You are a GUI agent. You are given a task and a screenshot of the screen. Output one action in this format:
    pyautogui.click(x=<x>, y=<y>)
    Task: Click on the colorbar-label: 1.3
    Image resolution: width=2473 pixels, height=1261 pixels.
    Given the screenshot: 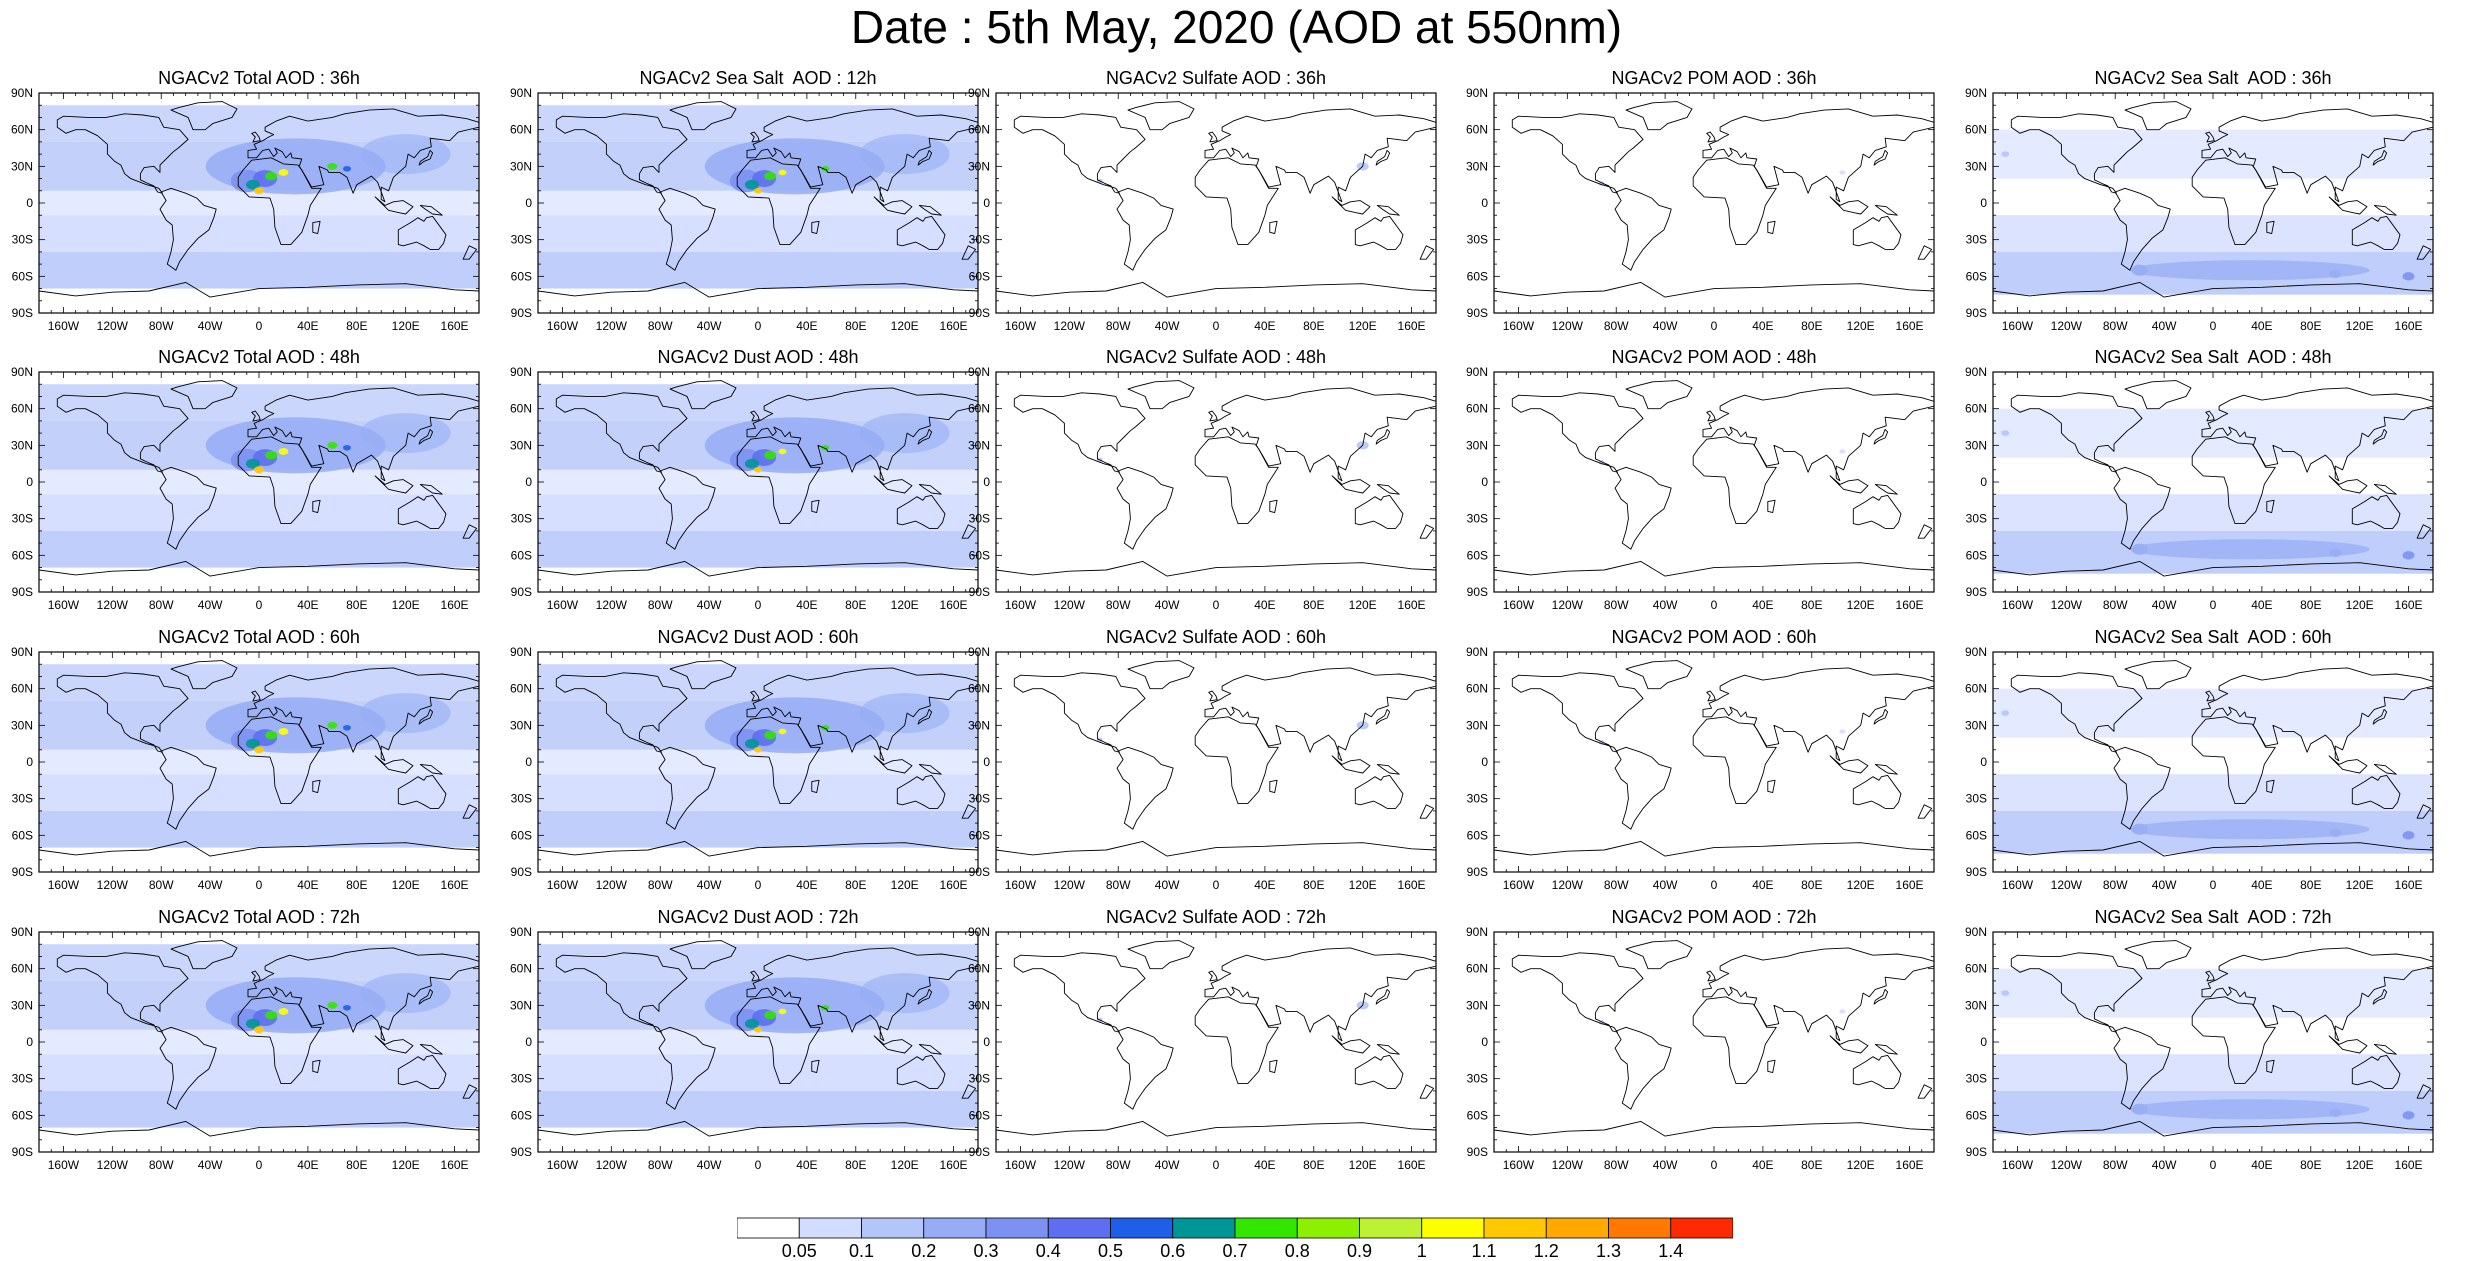 What is the action you would take?
    pyautogui.click(x=1608, y=1251)
    